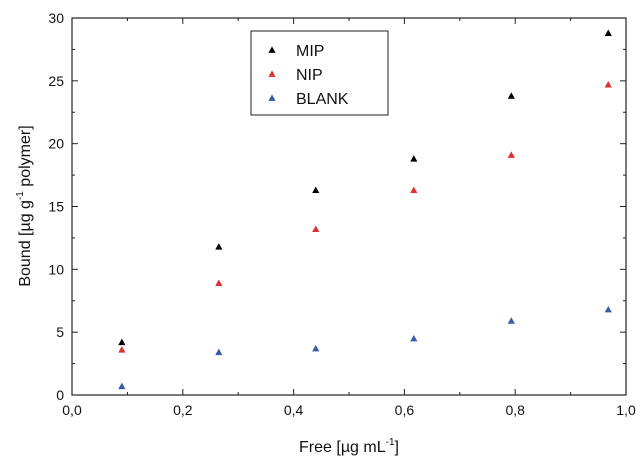 This screenshot has height=462, width=640. Describe the element at coordinates (309, 75) in the screenshot. I see `legend-label-nip: NIP` at that location.